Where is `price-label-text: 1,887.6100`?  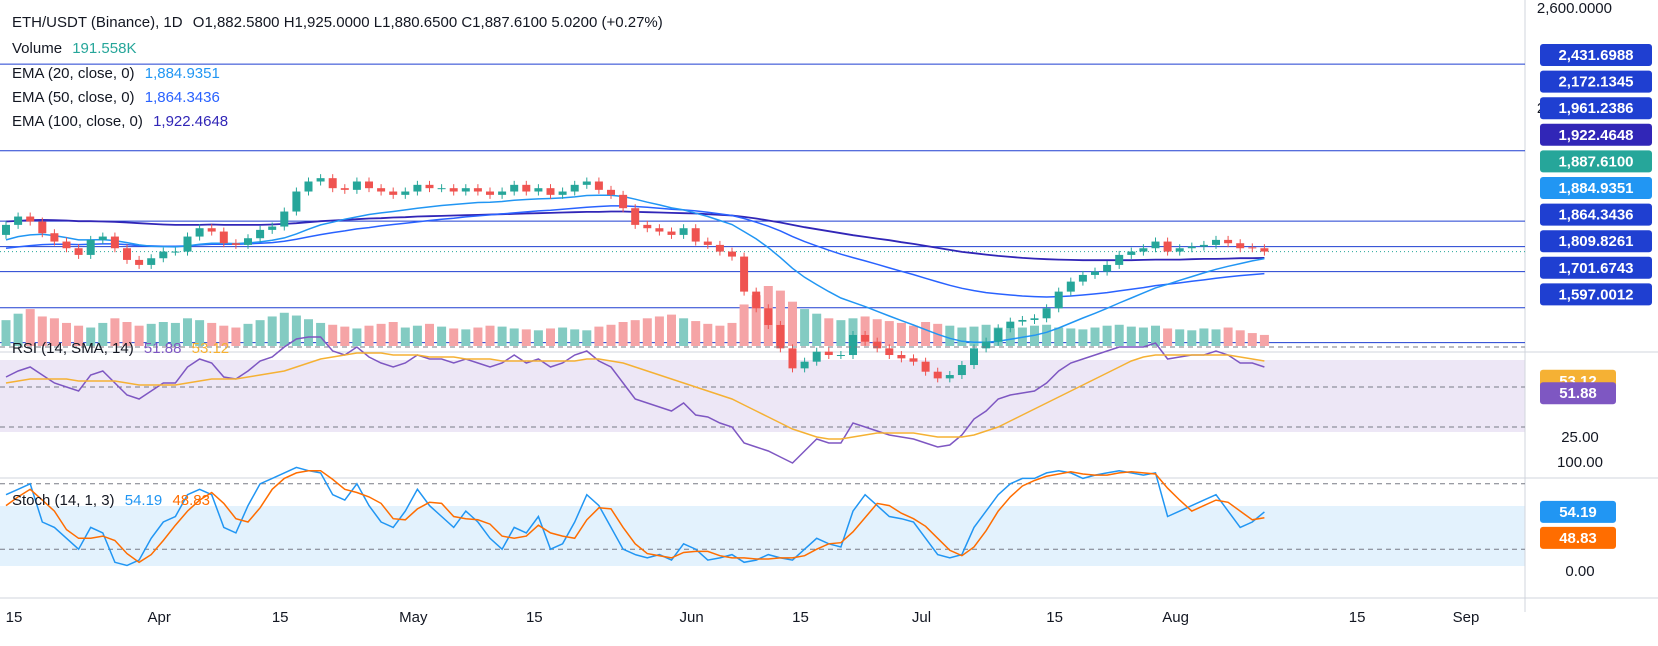 price-label-text: 1,887.6100 is located at coordinates (1595, 161).